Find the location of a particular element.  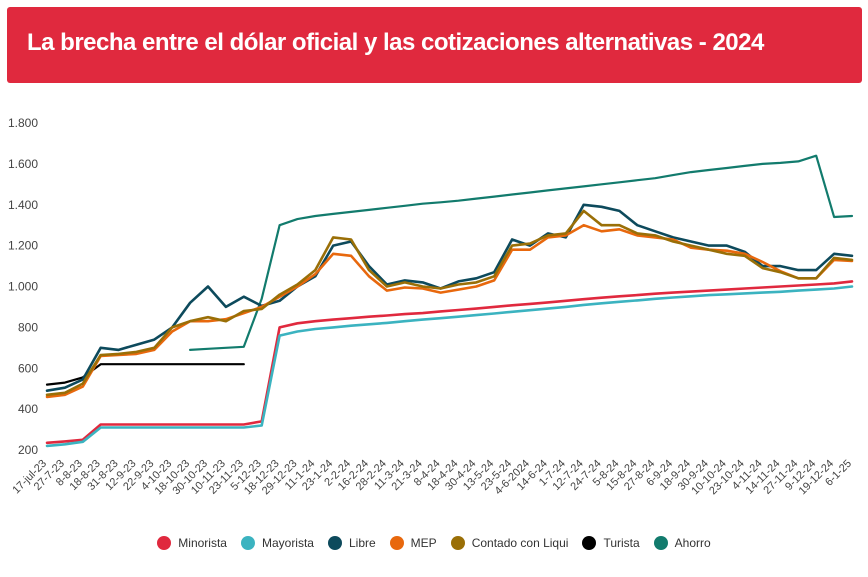

legend-item: Ahorro is located at coordinates (682, 543).